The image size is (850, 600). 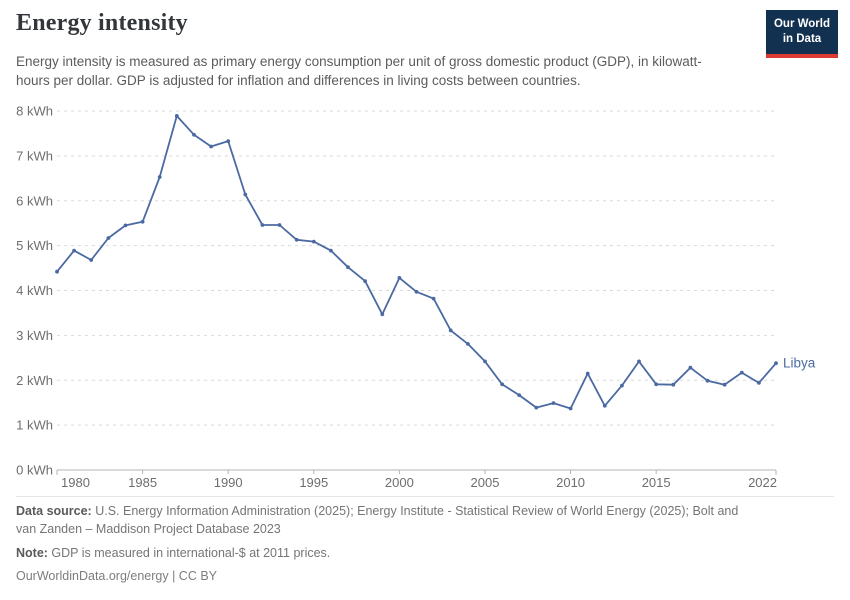 What do you see at coordinates (117, 576) in the screenshot?
I see `owid-link: OurWorldinData.org/energy | CC BY` at bounding box center [117, 576].